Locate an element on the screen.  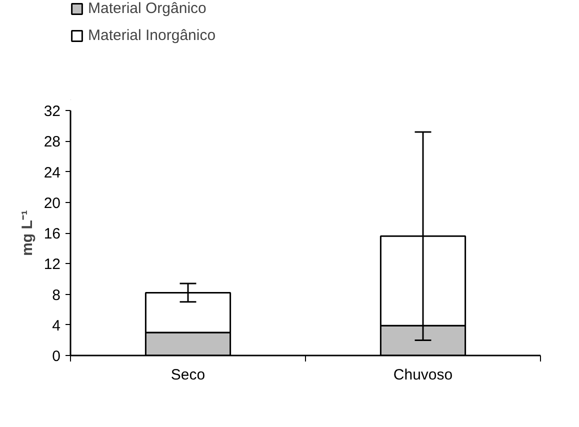
x-tick-label: Chuvoso is located at coordinates (423, 375).